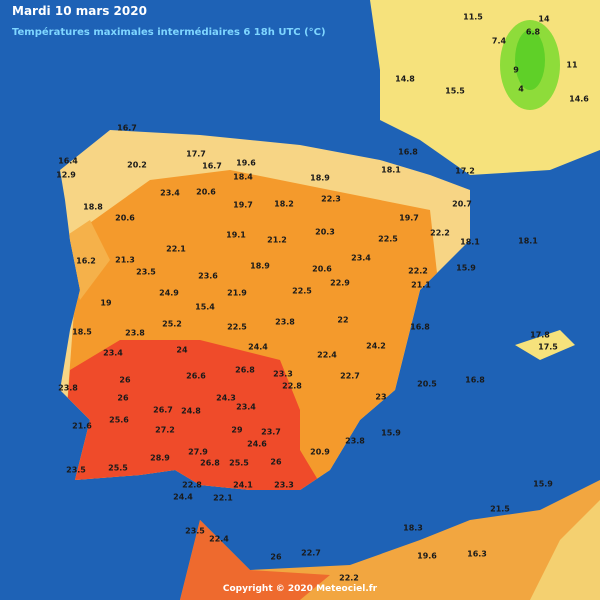 The width and height of the screenshot is (600, 600). I want to click on station-value: 29, so click(237, 430).